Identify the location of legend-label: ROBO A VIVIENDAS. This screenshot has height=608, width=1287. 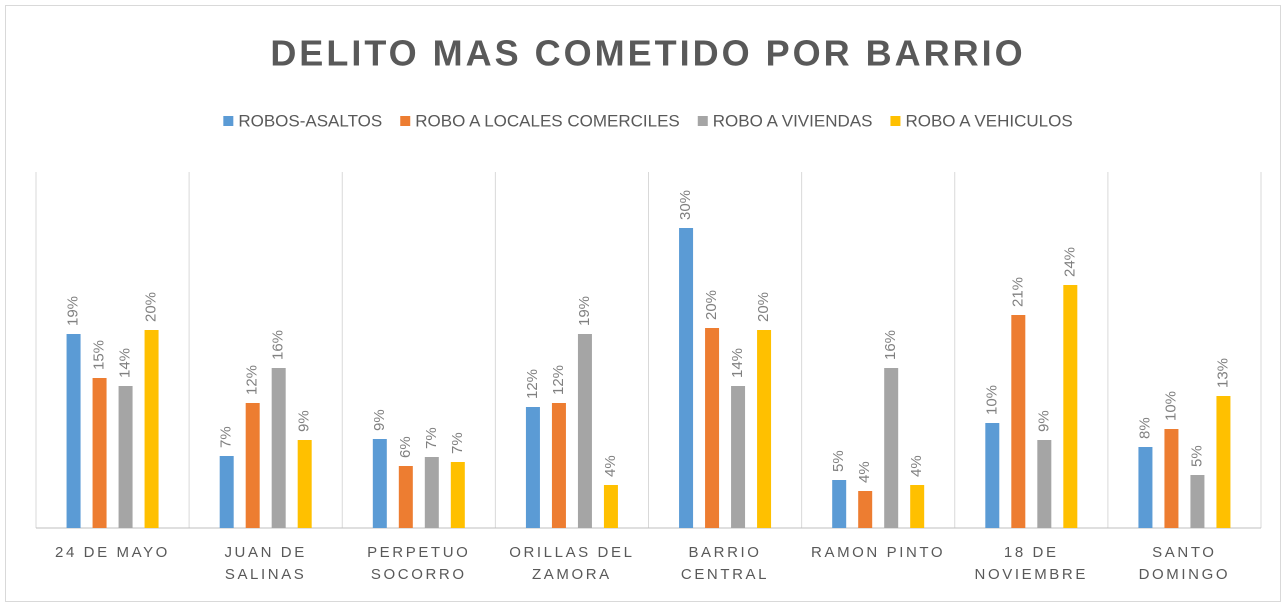
(793, 120).